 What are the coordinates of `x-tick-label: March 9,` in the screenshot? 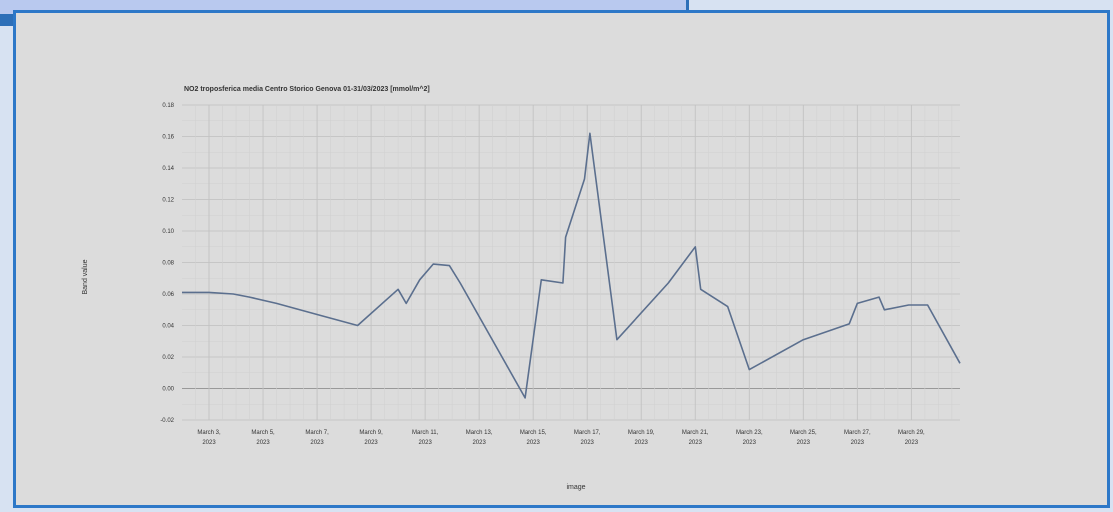 It's located at (371, 433).